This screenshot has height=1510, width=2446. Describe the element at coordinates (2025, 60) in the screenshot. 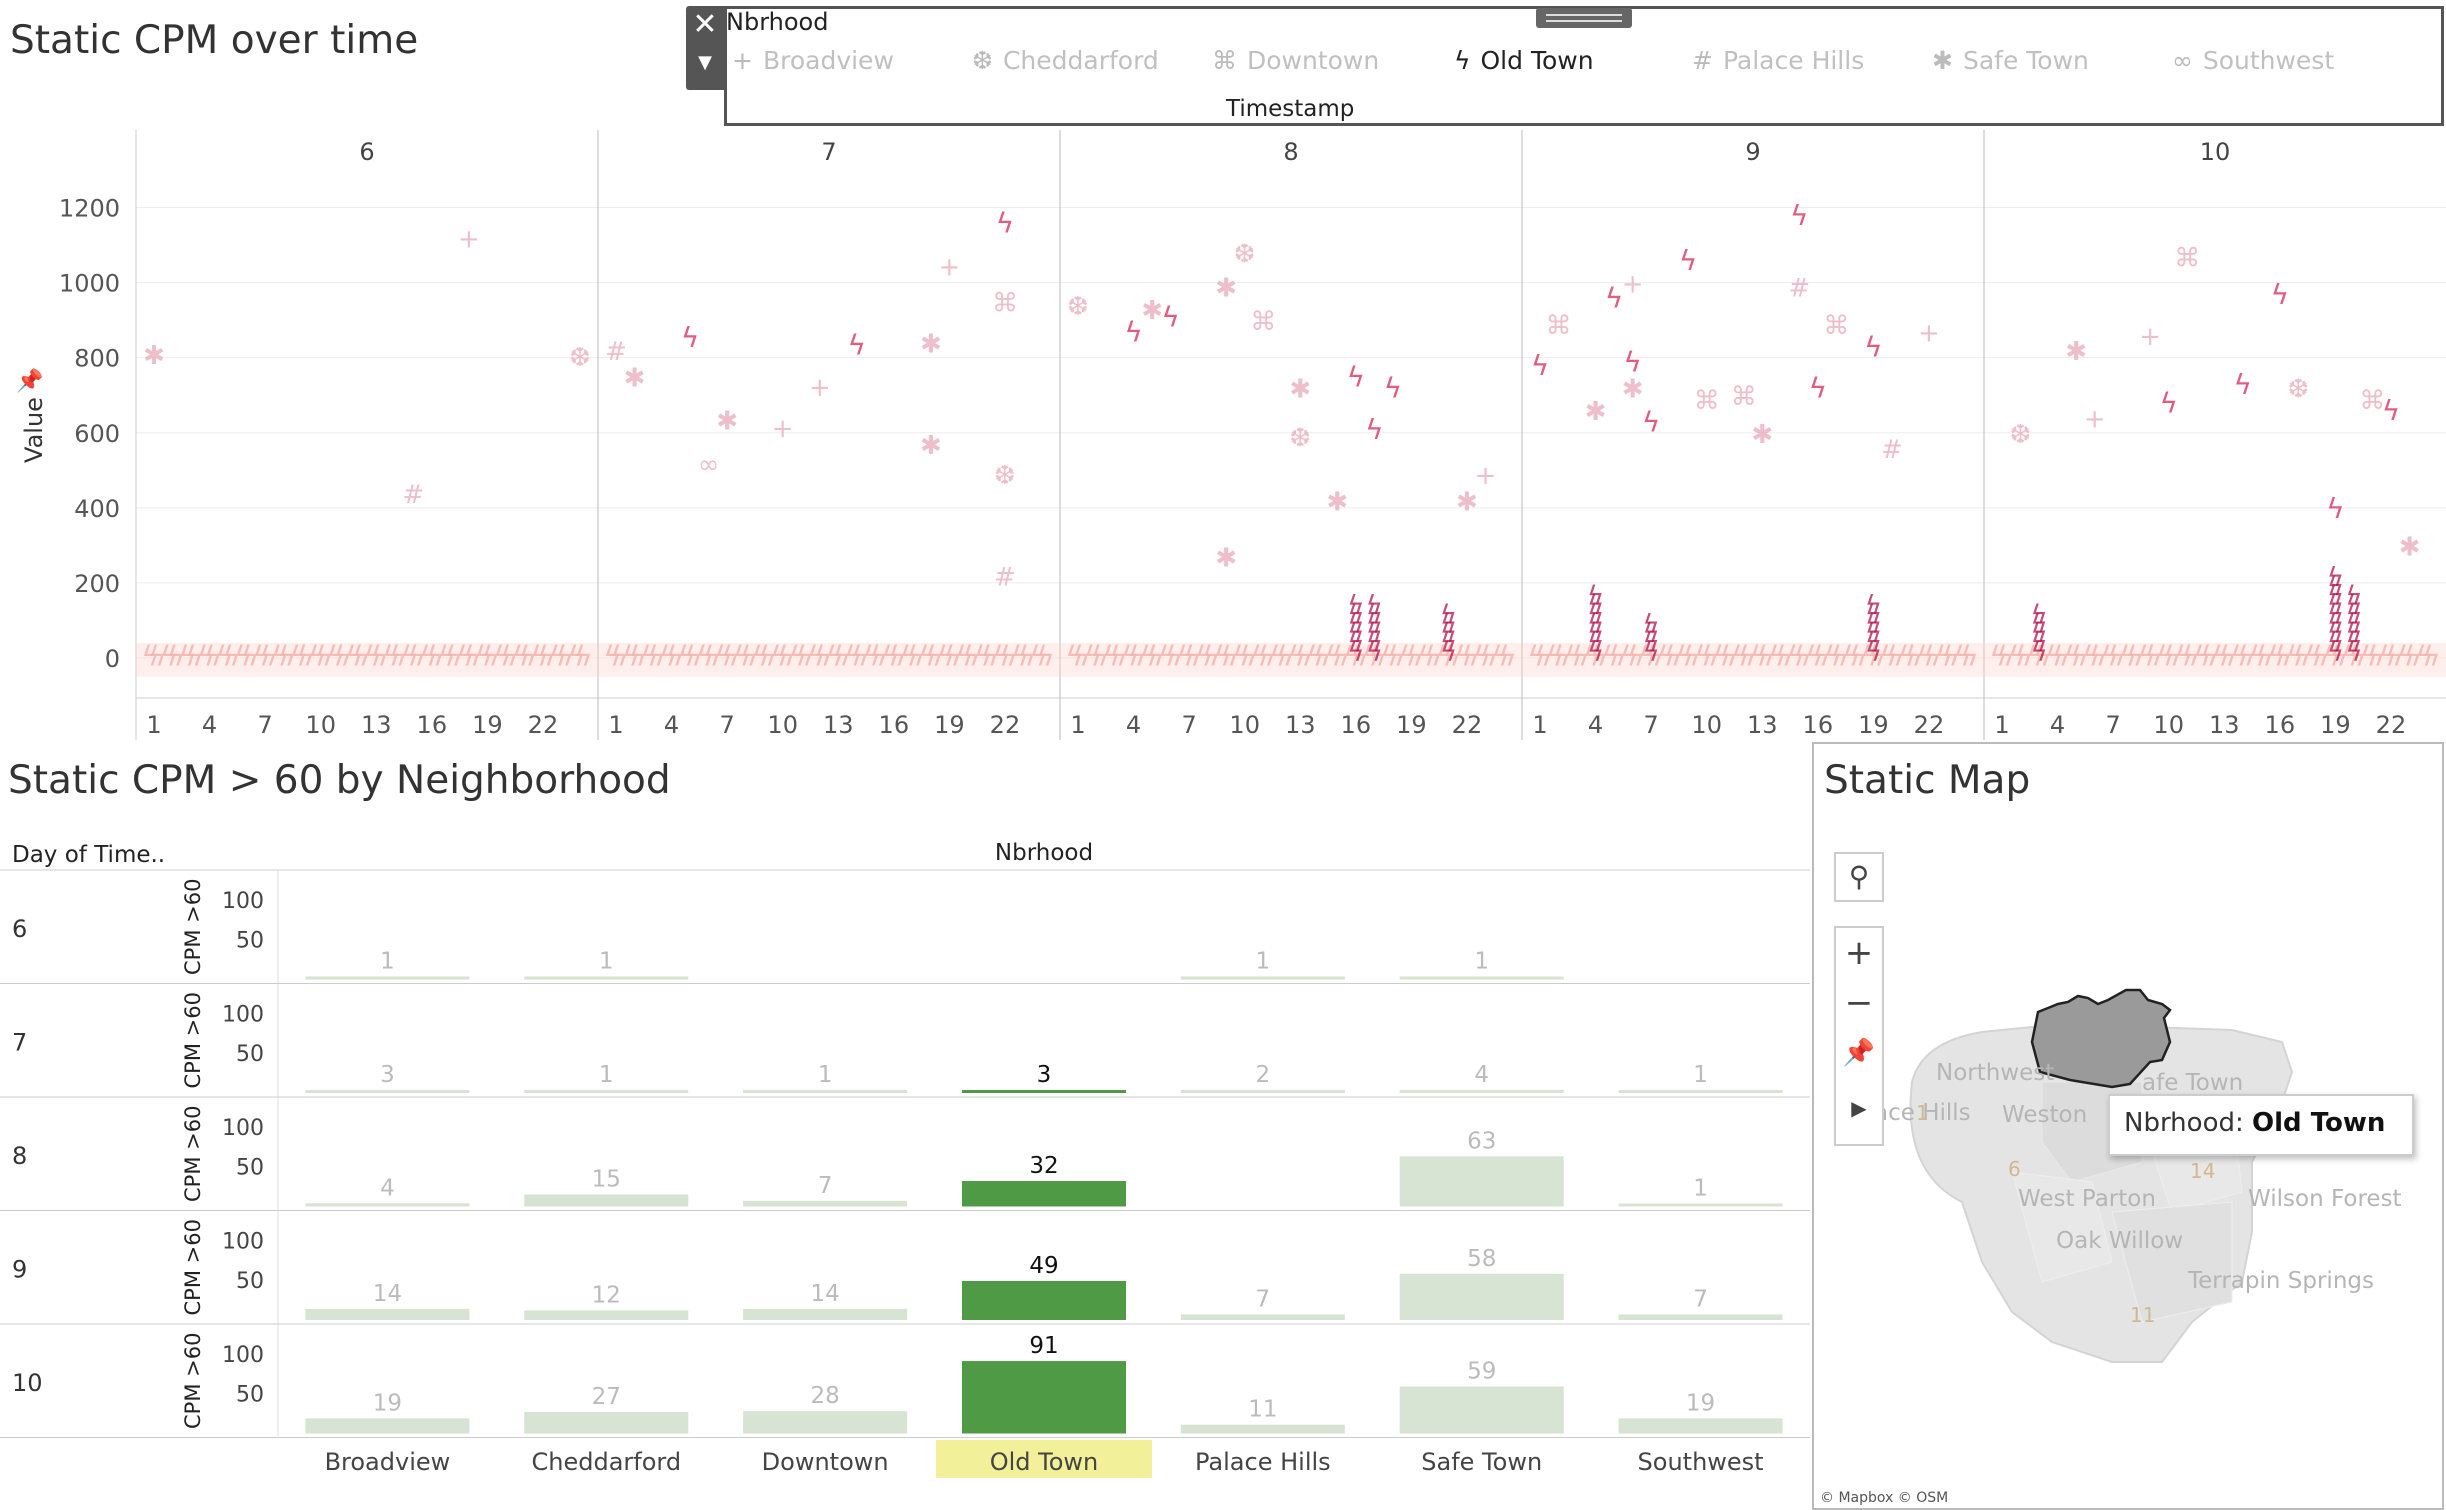

I see `legend-item-label: Safe Town` at that location.